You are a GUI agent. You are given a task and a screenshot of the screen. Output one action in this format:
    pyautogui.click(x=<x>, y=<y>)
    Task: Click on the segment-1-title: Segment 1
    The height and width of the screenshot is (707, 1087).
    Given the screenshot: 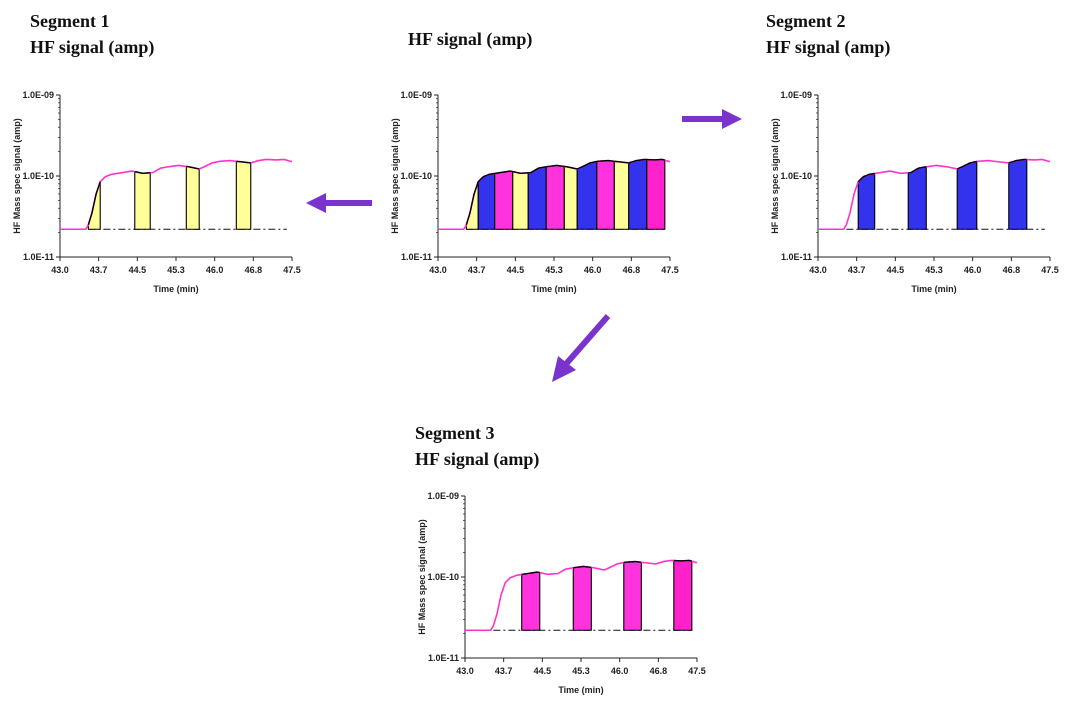 What is the action you would take?
    pyautogui.click(x=70, y=21)
    